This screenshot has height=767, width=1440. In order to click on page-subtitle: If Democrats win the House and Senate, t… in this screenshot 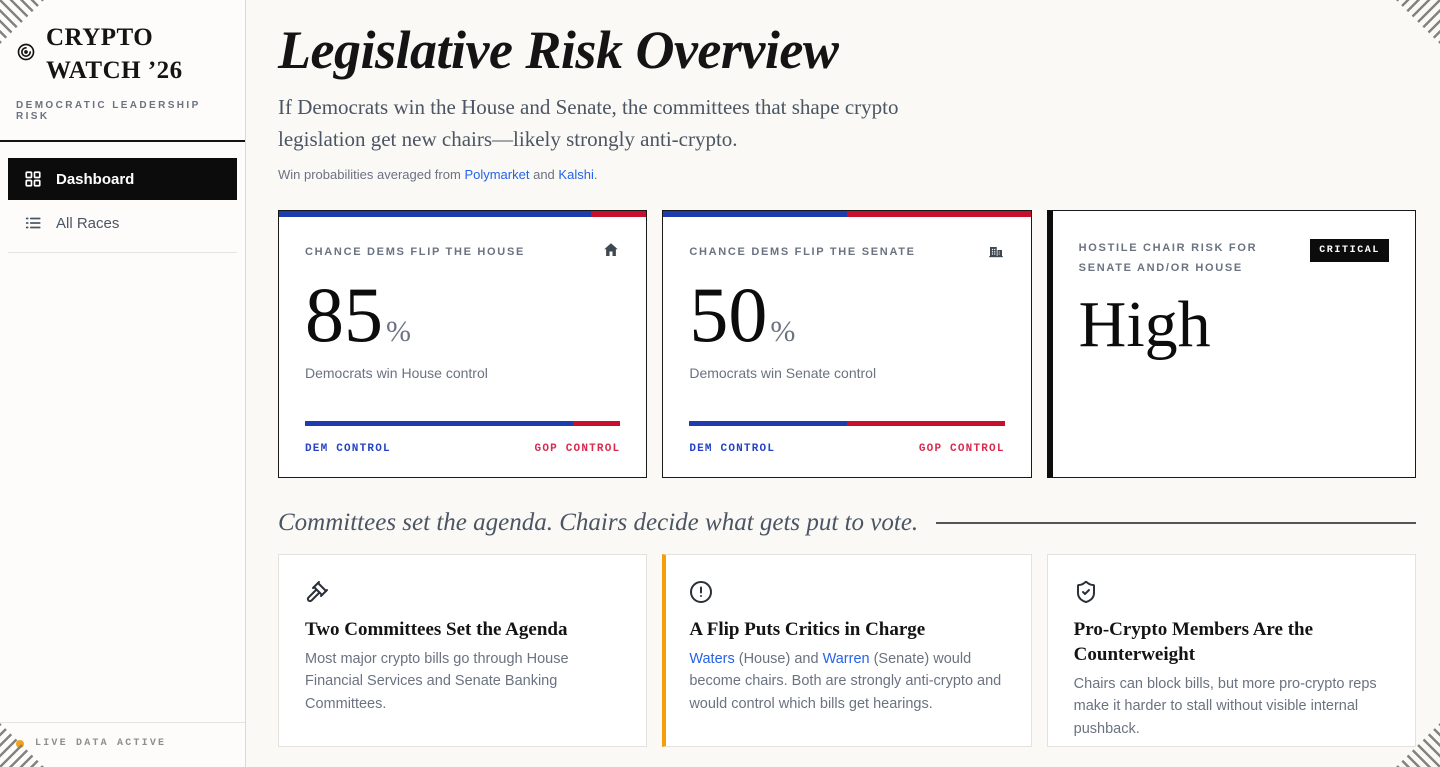, I will do `click(588, 123)`.